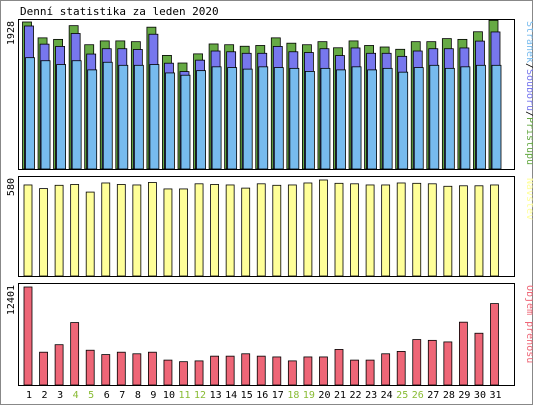 This screenshot has height=405, width=533. I want to click on day-label-29: 29, so click(464, 395).